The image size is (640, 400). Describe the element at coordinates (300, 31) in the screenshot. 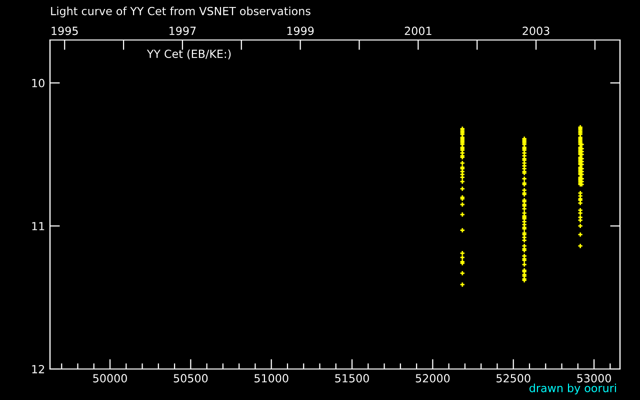

I see `x2-tick-label: 1999` at that location.